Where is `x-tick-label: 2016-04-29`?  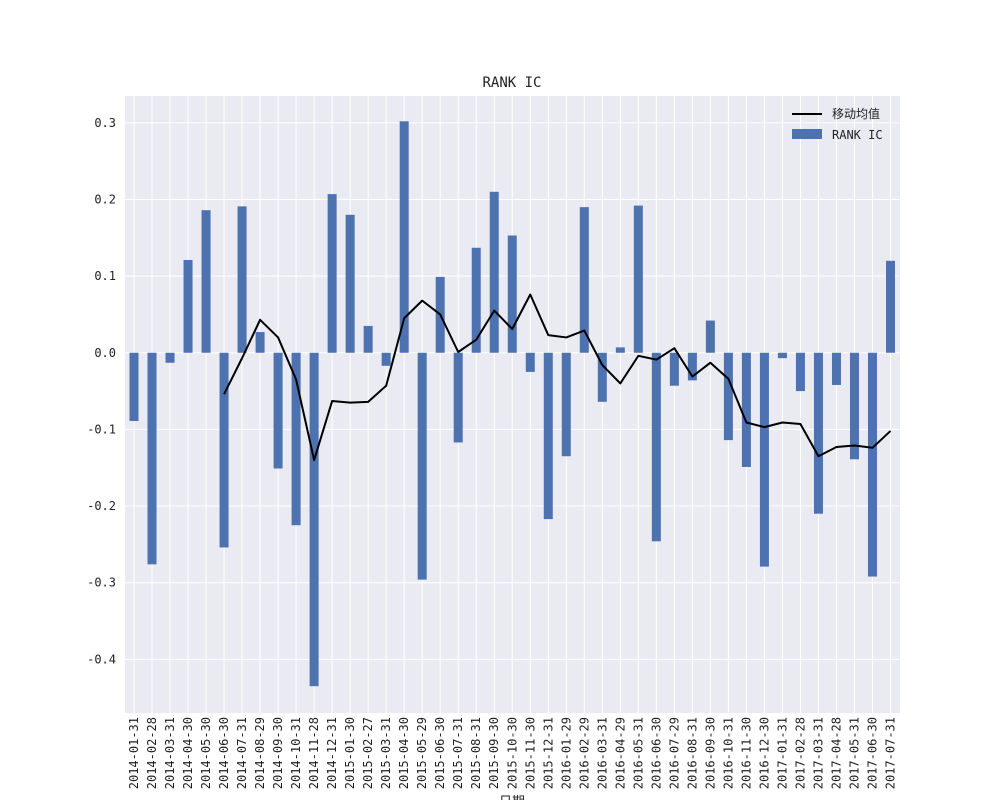
x-tick-label: 2016-04-29 is located at coordinates (620, 753).